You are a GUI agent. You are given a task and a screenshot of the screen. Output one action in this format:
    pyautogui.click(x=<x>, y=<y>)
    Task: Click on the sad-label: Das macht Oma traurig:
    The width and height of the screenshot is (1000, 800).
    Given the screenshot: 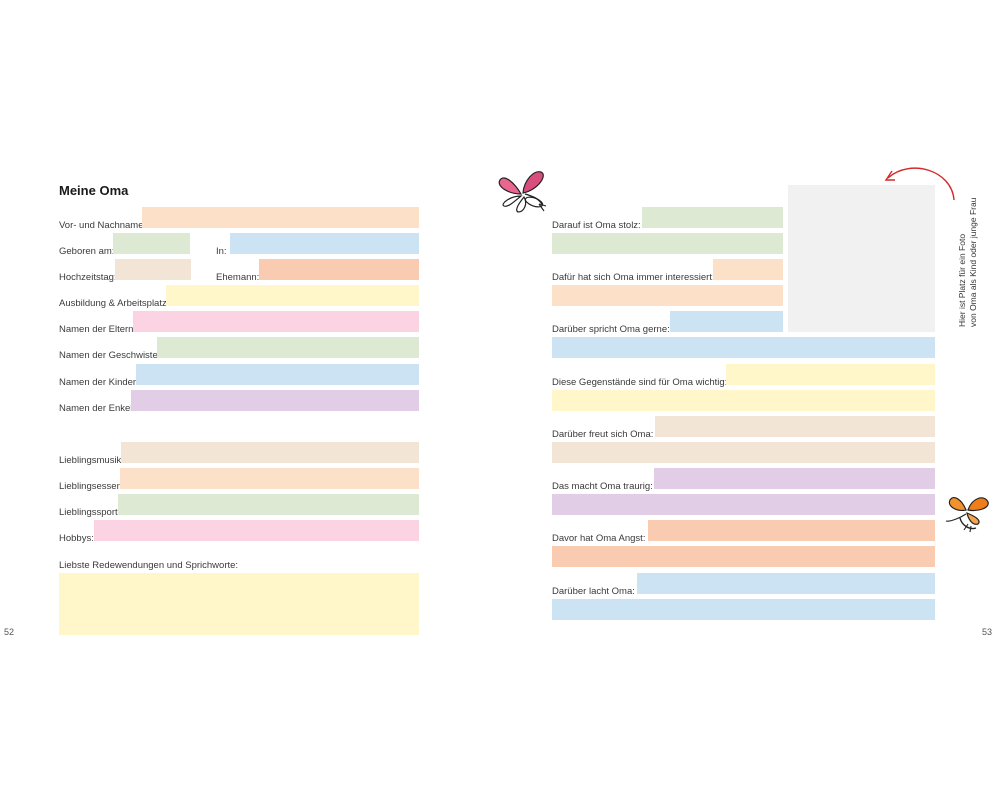 What is the action you would take?
    pyautogui.click(x=602, y=486)
    